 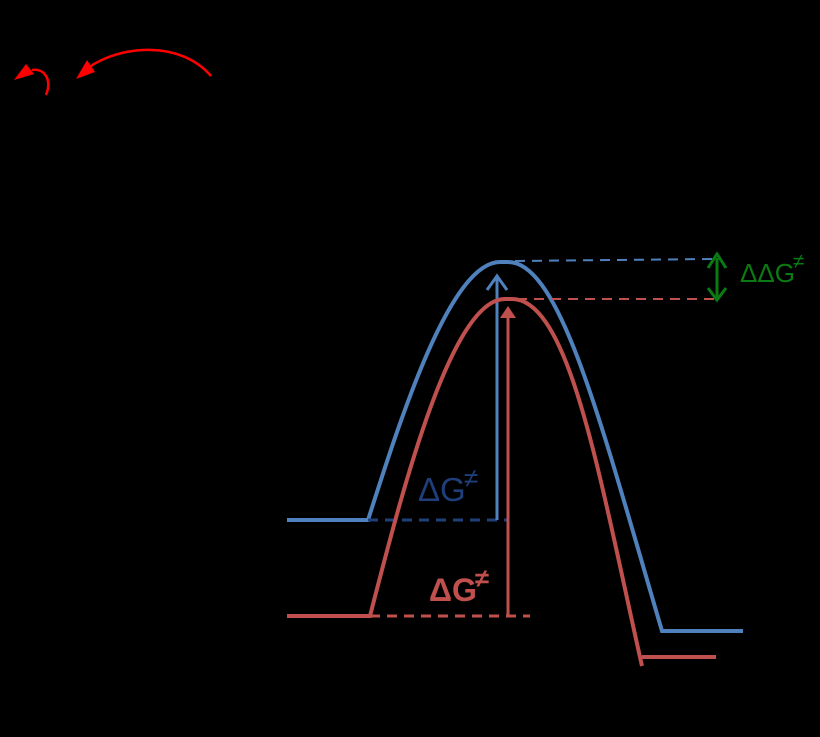 What do you see at coordinates (442, 489) in the screenshot?
I see `blue-delta-g-text: ΔG` at bounding box center [442, 489].